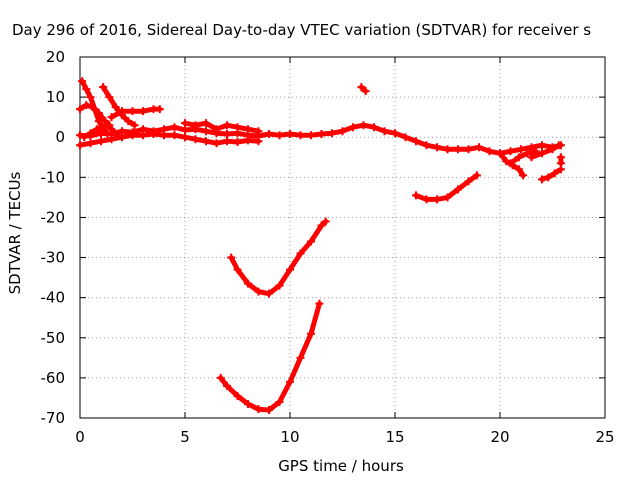  What do you see at coordinates (15, 232) in the screenshot?
I see `y-axis-label: SDTVAR / TECUs` at bounding box center [15, 232].